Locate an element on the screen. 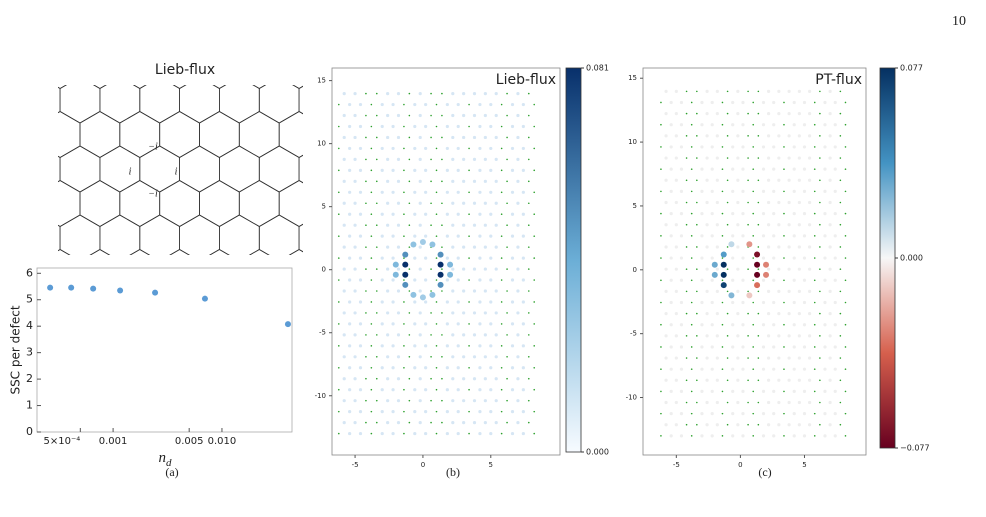  y-tick-label: -10 is located at coordinates (320, 396).